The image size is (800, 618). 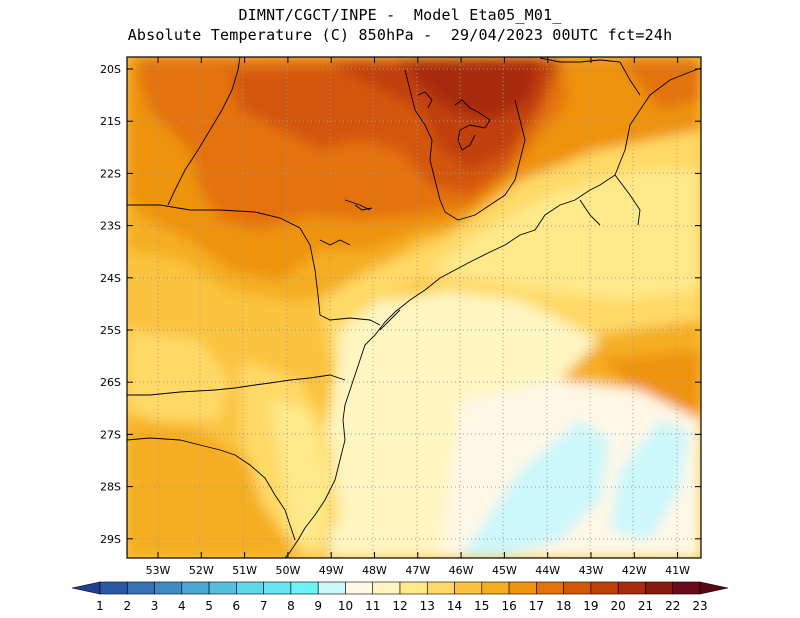 I want to click on lon-label: 44W, so click(x=547, y=570).